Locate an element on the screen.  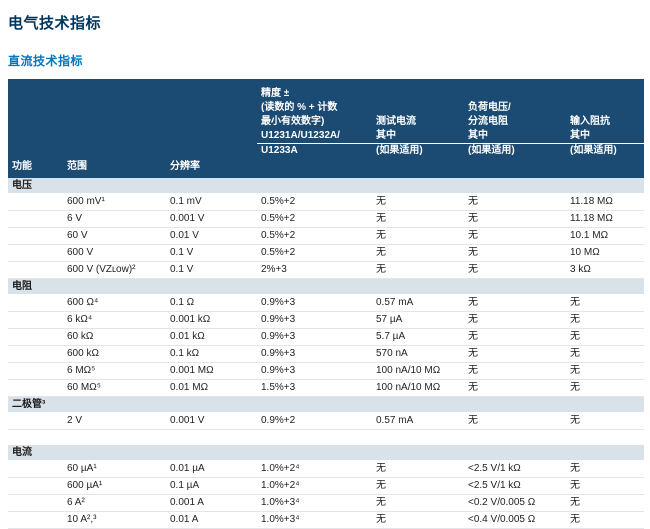
cell-resolution: 0.01 kΩ is located at coordinates (187, 336).